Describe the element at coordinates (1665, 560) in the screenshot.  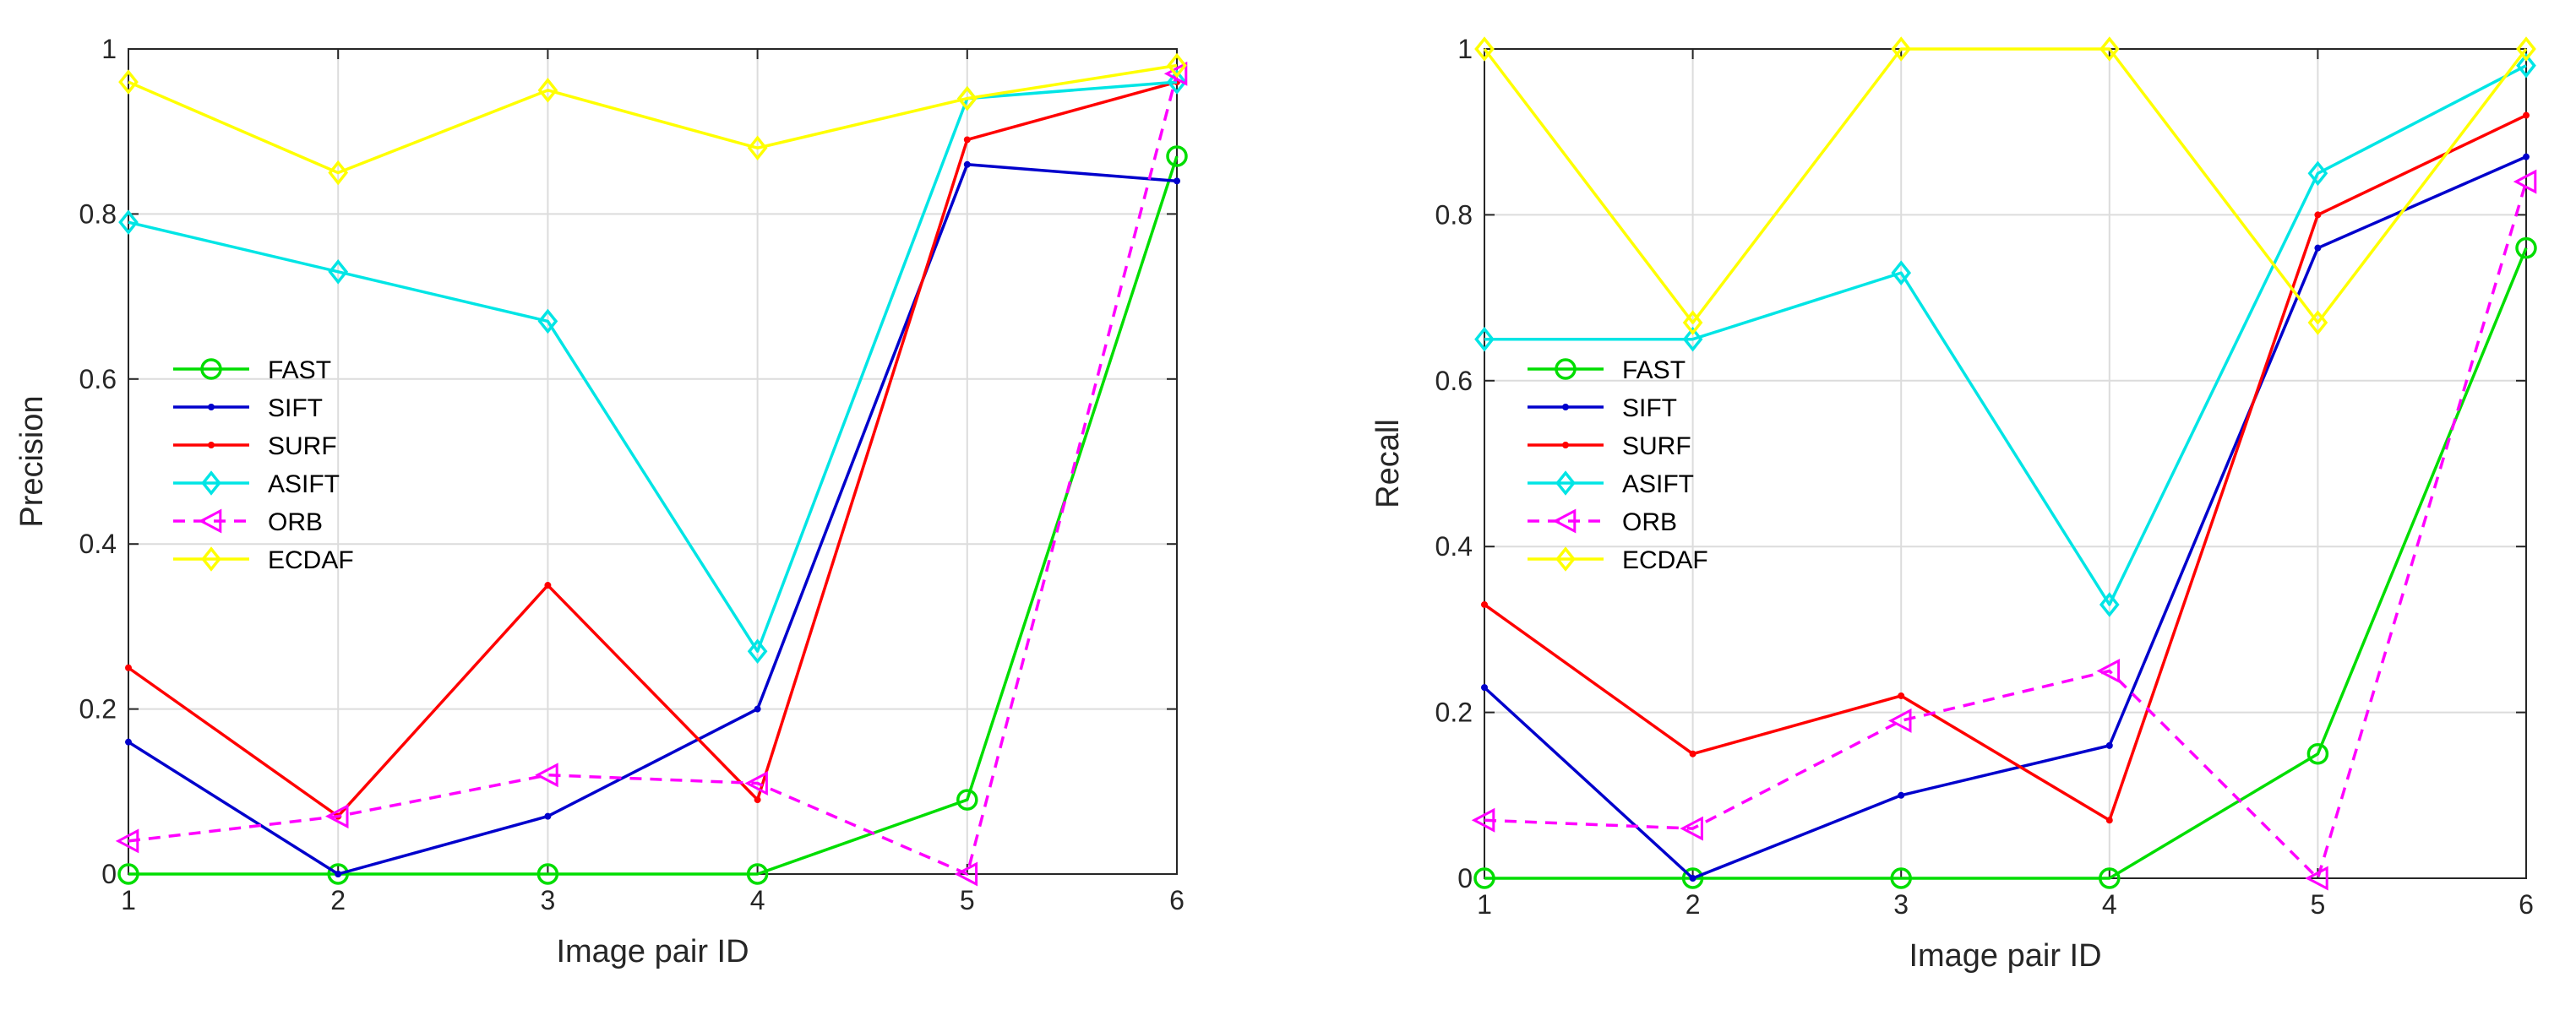
I see `legend-label-ecdaf: ECDAF` at that location.